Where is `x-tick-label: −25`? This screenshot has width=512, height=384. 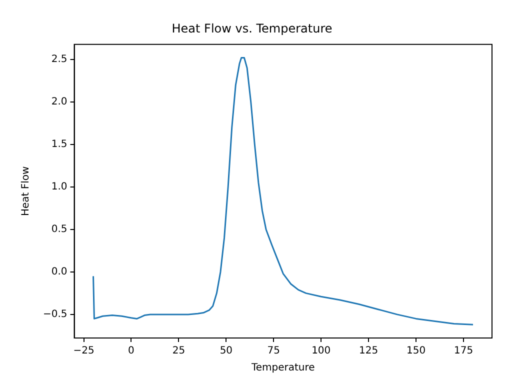
x-tick-label: −25 is located at coordinates (83, 351).